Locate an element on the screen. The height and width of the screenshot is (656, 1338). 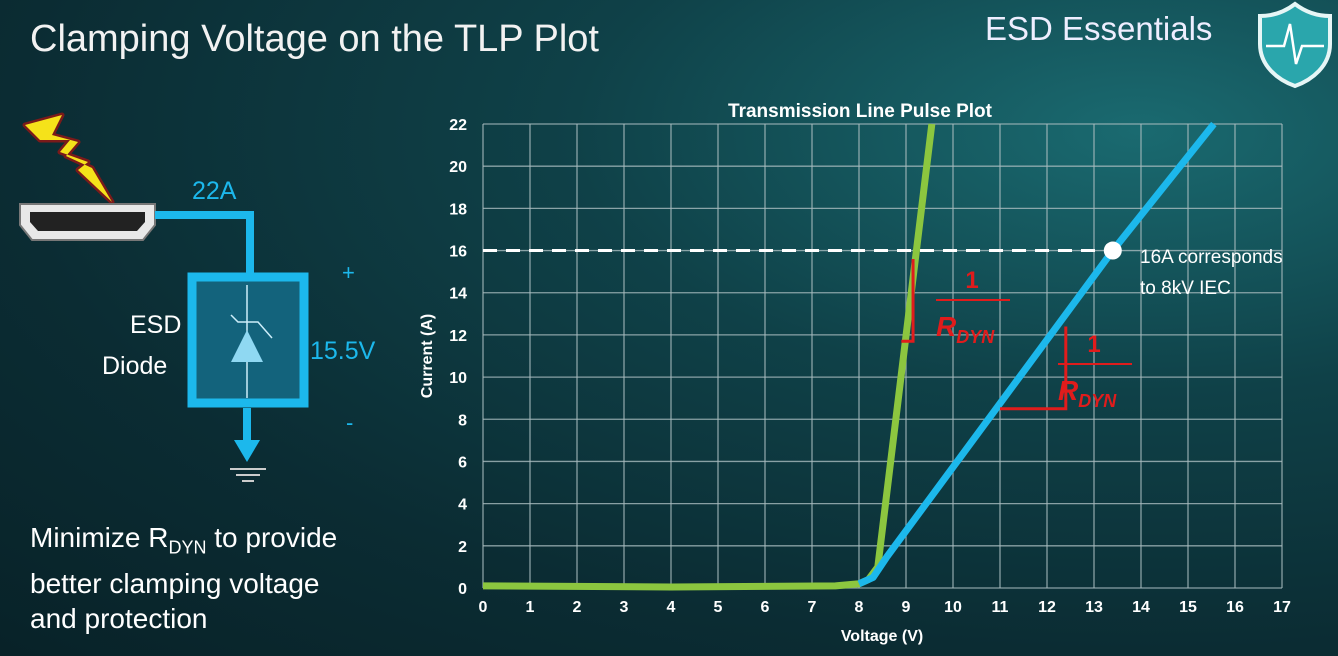
ground-icon is located at coordinates (248, 475).